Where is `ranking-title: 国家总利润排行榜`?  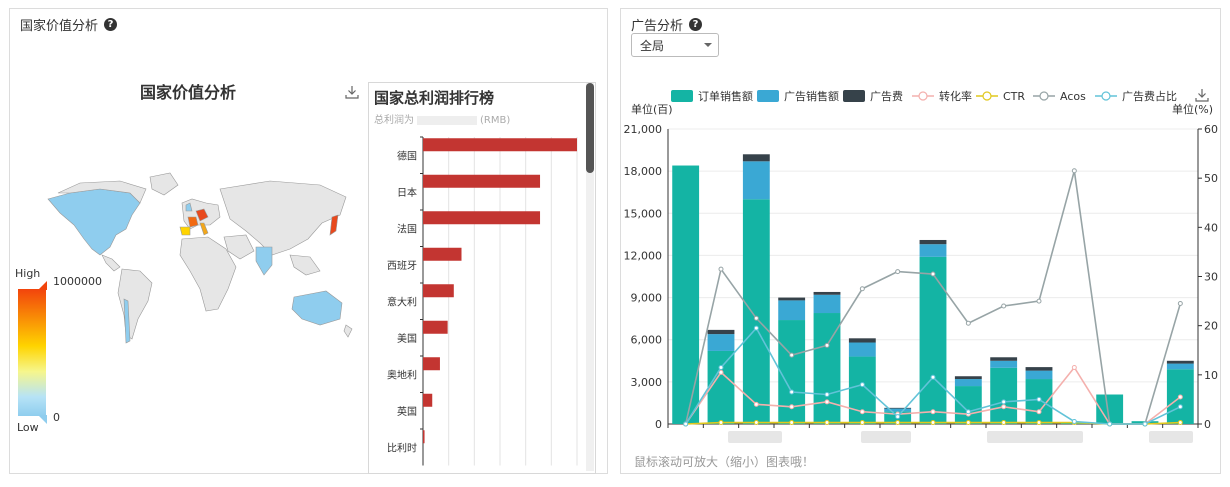
ranking-title: 国家总利润排行榜 is located at coordinates (434, 98).